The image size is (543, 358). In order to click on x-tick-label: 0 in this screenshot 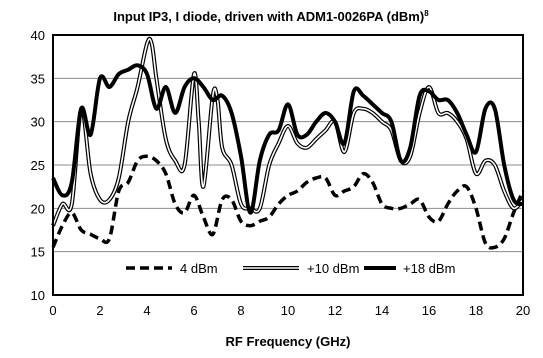, I will do `click(52, 310)`.